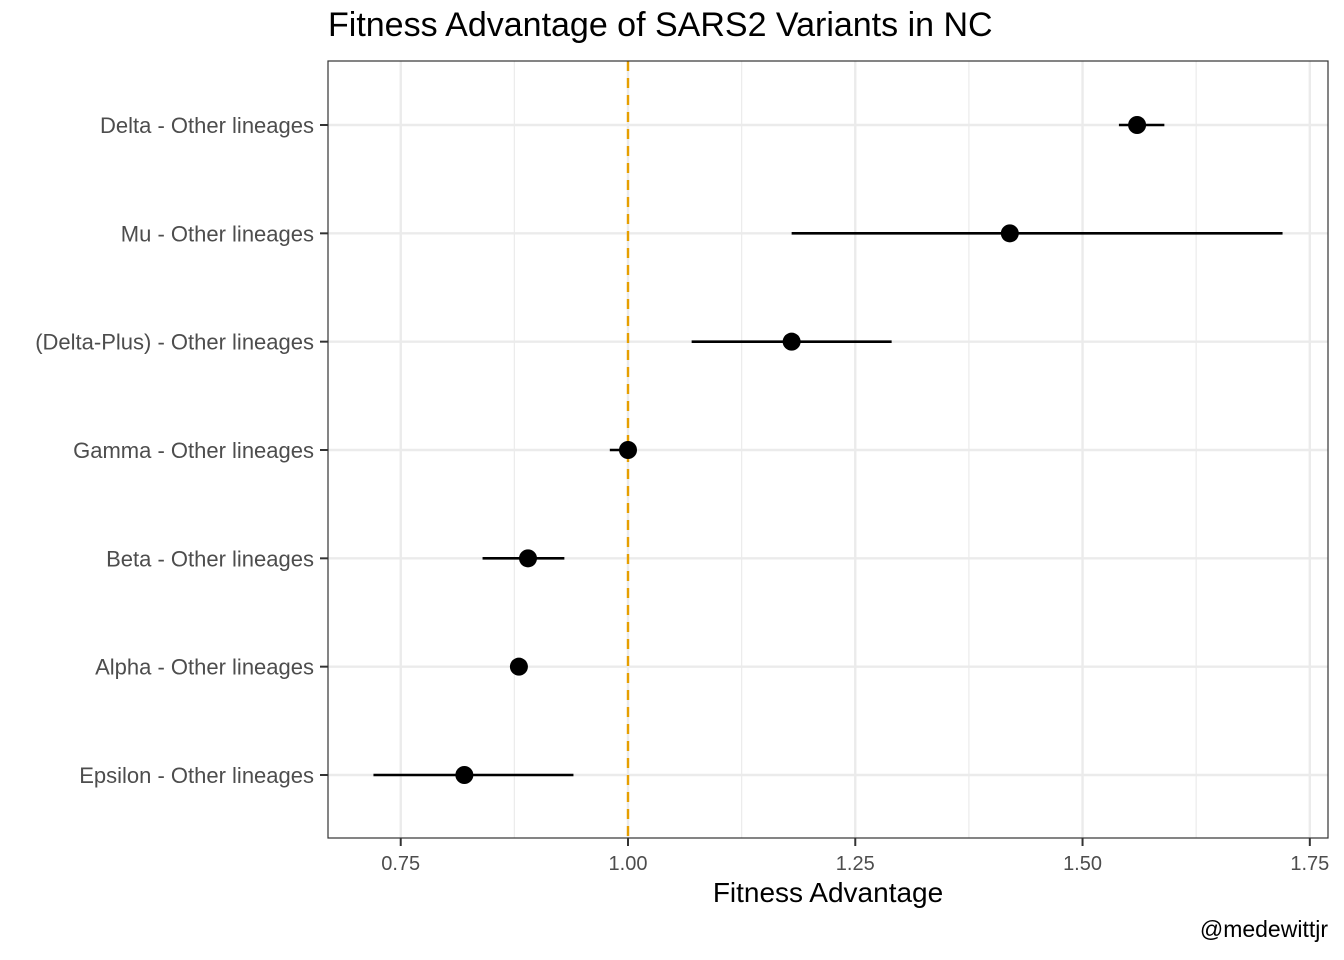  I want to click on caption: @medewittjr, so click(1263, 929).